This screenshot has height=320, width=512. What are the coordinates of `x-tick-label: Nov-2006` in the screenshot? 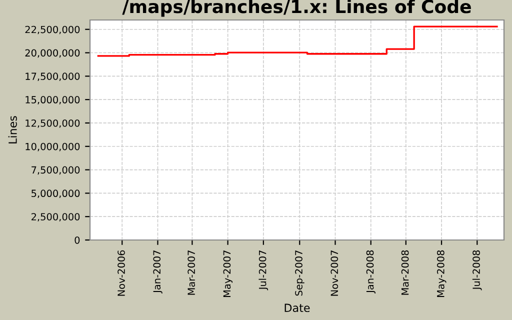 It's located at (121, 273).